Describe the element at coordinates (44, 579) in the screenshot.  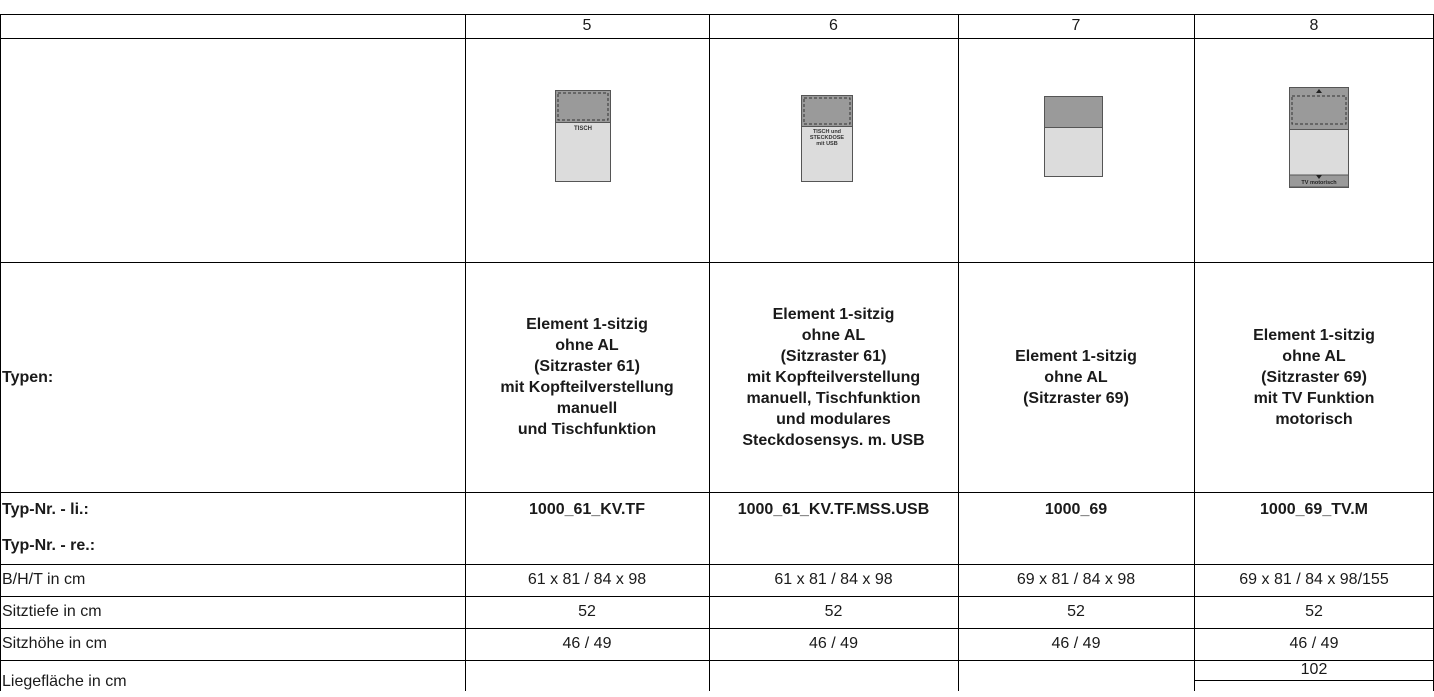
I see `spec-label: B/H/T in cm` at that location.